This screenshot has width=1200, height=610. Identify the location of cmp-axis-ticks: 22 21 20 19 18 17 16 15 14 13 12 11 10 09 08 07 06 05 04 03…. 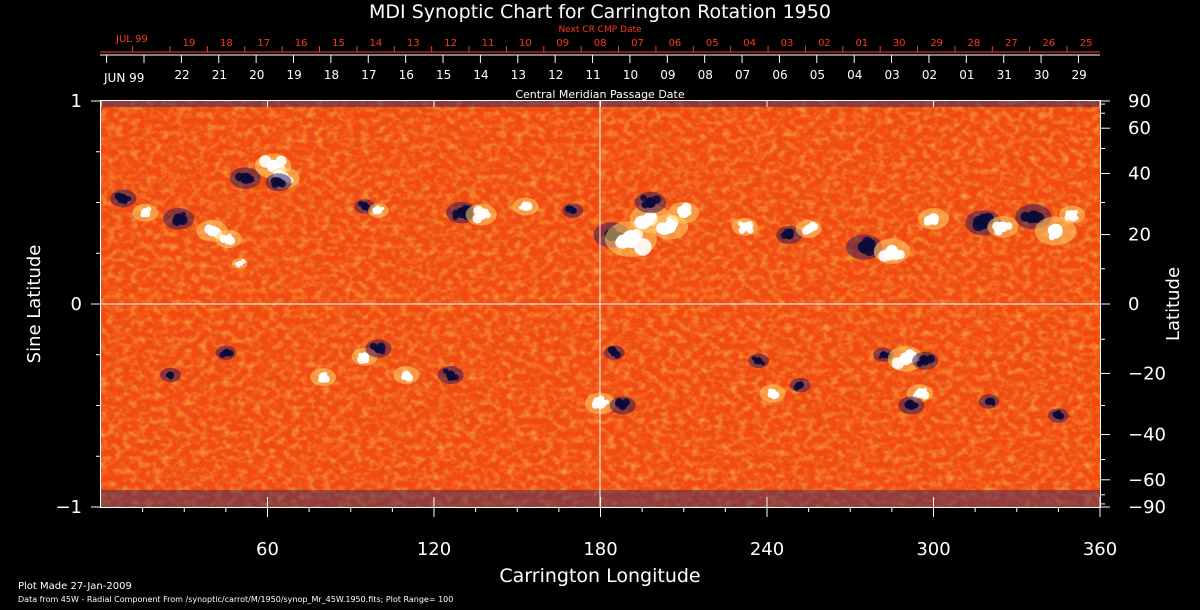
(600, 68).